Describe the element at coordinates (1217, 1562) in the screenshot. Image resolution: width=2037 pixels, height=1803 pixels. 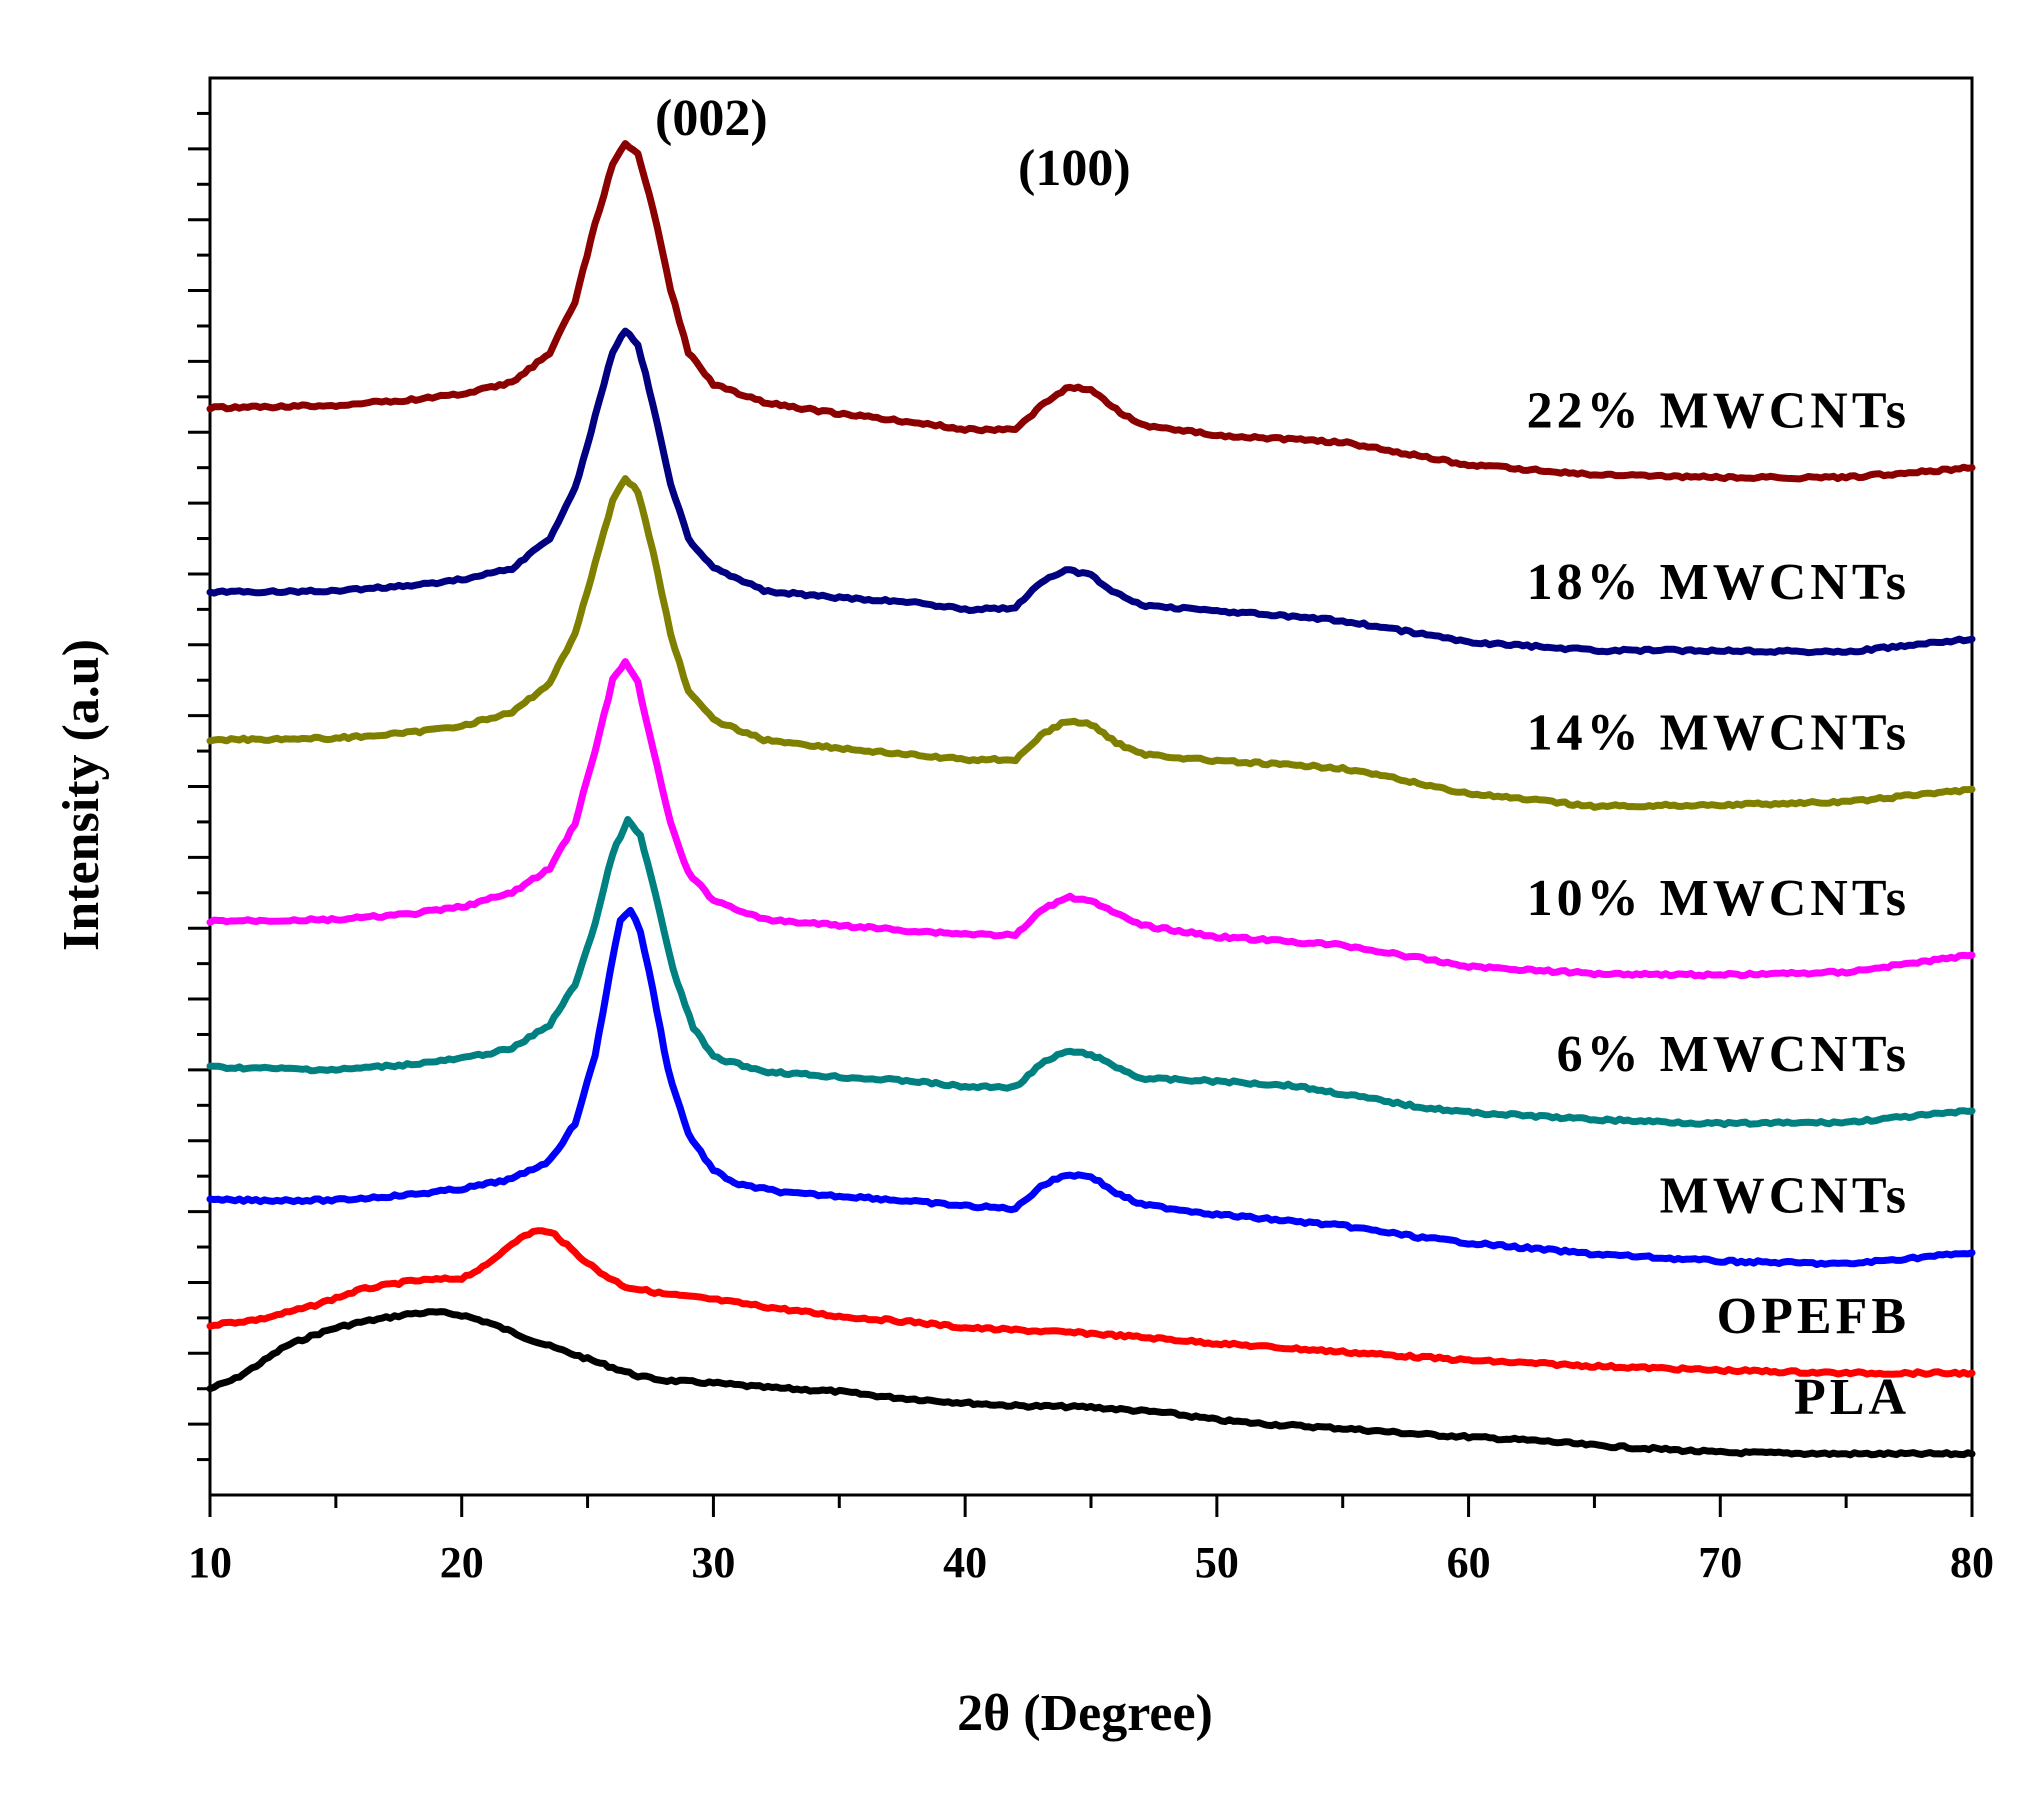
I see `x-tick-label: 50` at that location.